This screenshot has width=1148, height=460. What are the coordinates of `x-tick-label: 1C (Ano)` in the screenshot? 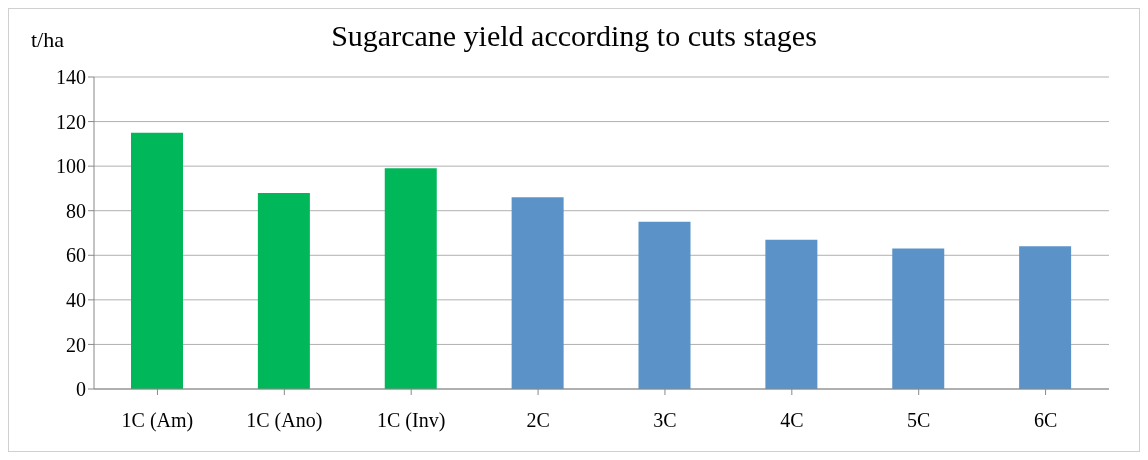 It's located at (284, 421).